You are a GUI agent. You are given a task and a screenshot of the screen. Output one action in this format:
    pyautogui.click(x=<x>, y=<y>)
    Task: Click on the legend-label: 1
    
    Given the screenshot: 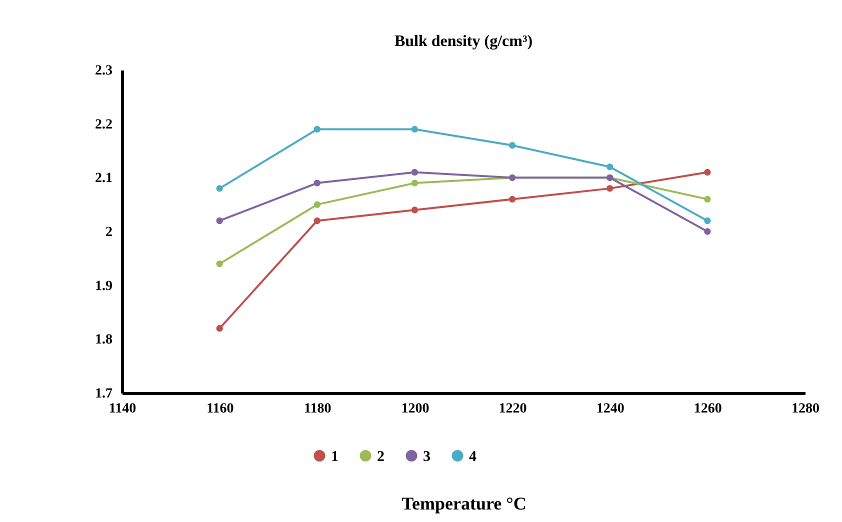 What is the action you would take?
    pyautogui.click(x=334, y=456)
    